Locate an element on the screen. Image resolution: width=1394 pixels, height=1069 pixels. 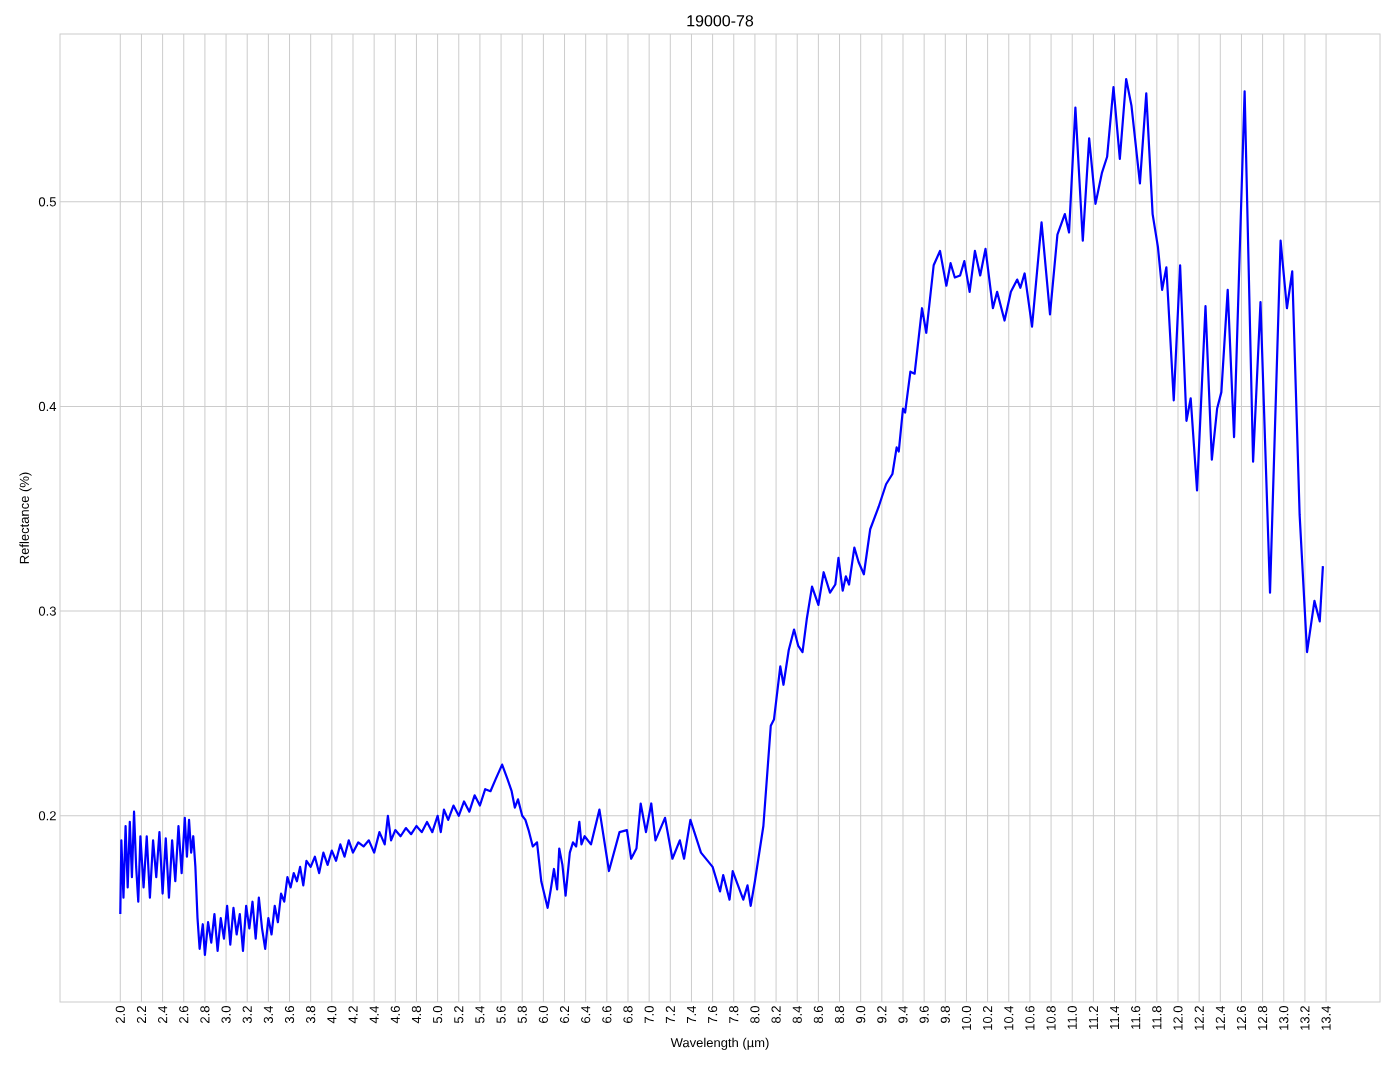
x-tick-label: 8.6 is located at coordinates (818, 1015).